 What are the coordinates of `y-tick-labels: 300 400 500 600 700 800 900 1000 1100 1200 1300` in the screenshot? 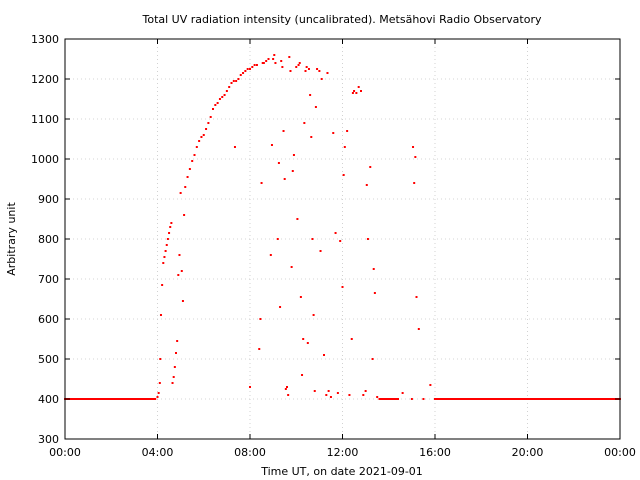 It's located at (45, 239).